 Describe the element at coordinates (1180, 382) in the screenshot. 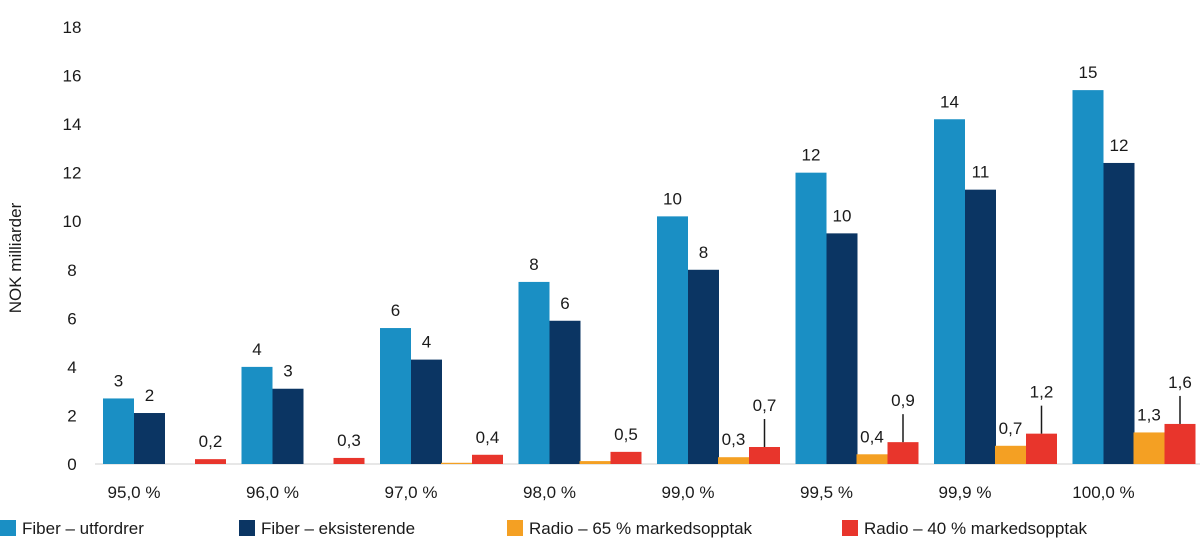

I see `data-label: 1,6` at that location.